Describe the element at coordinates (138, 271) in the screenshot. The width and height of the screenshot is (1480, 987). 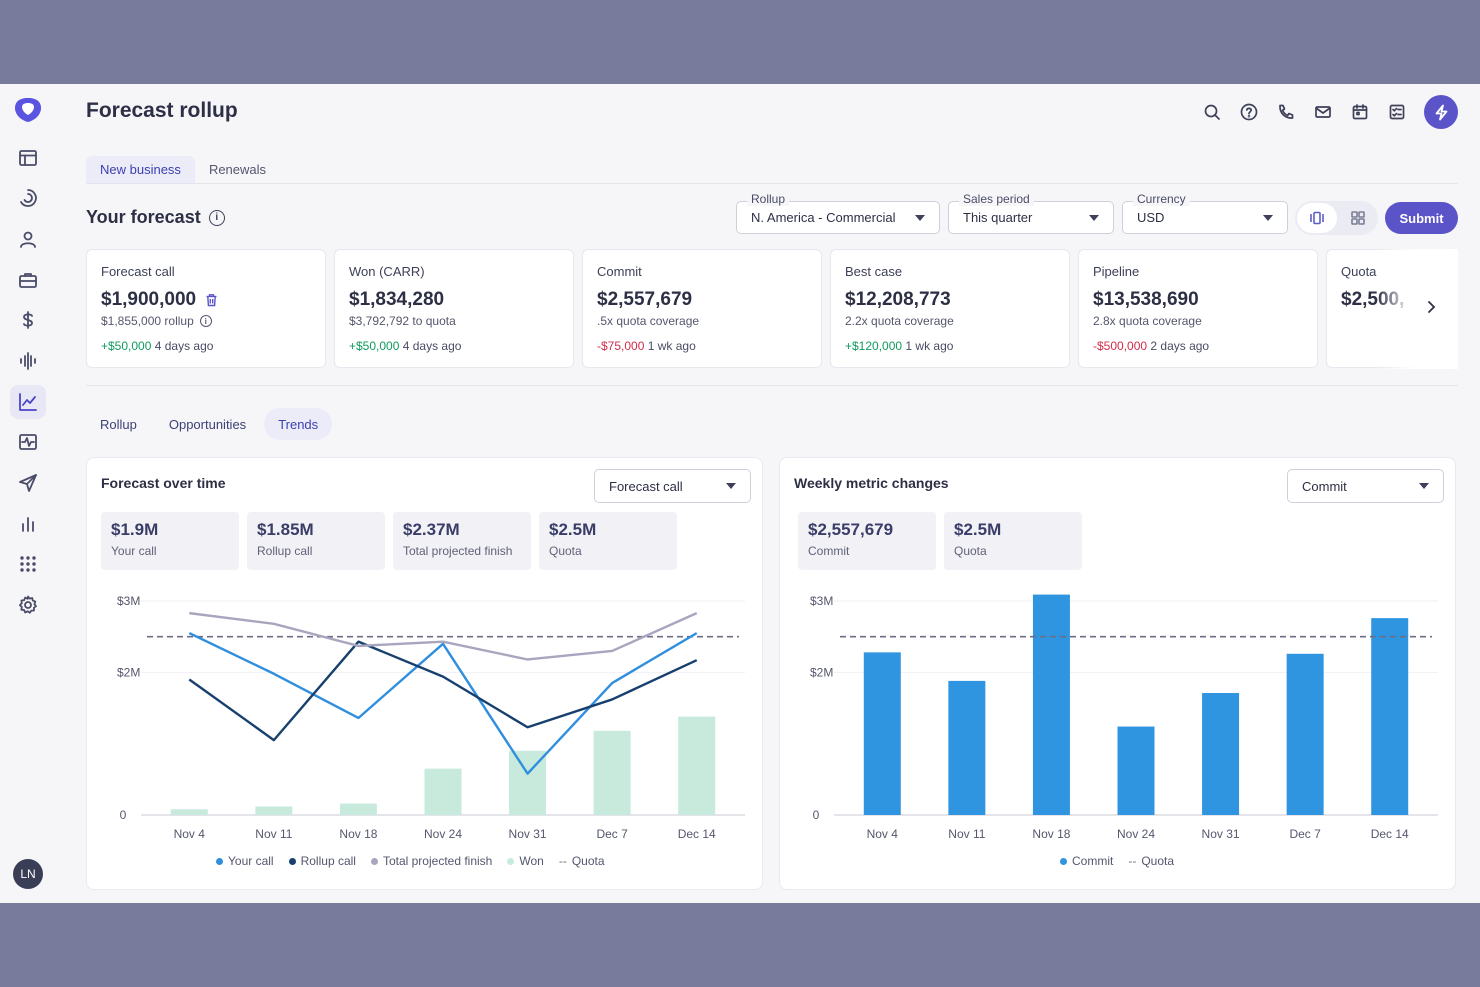
I see `card-label: Forecast call` at that location.